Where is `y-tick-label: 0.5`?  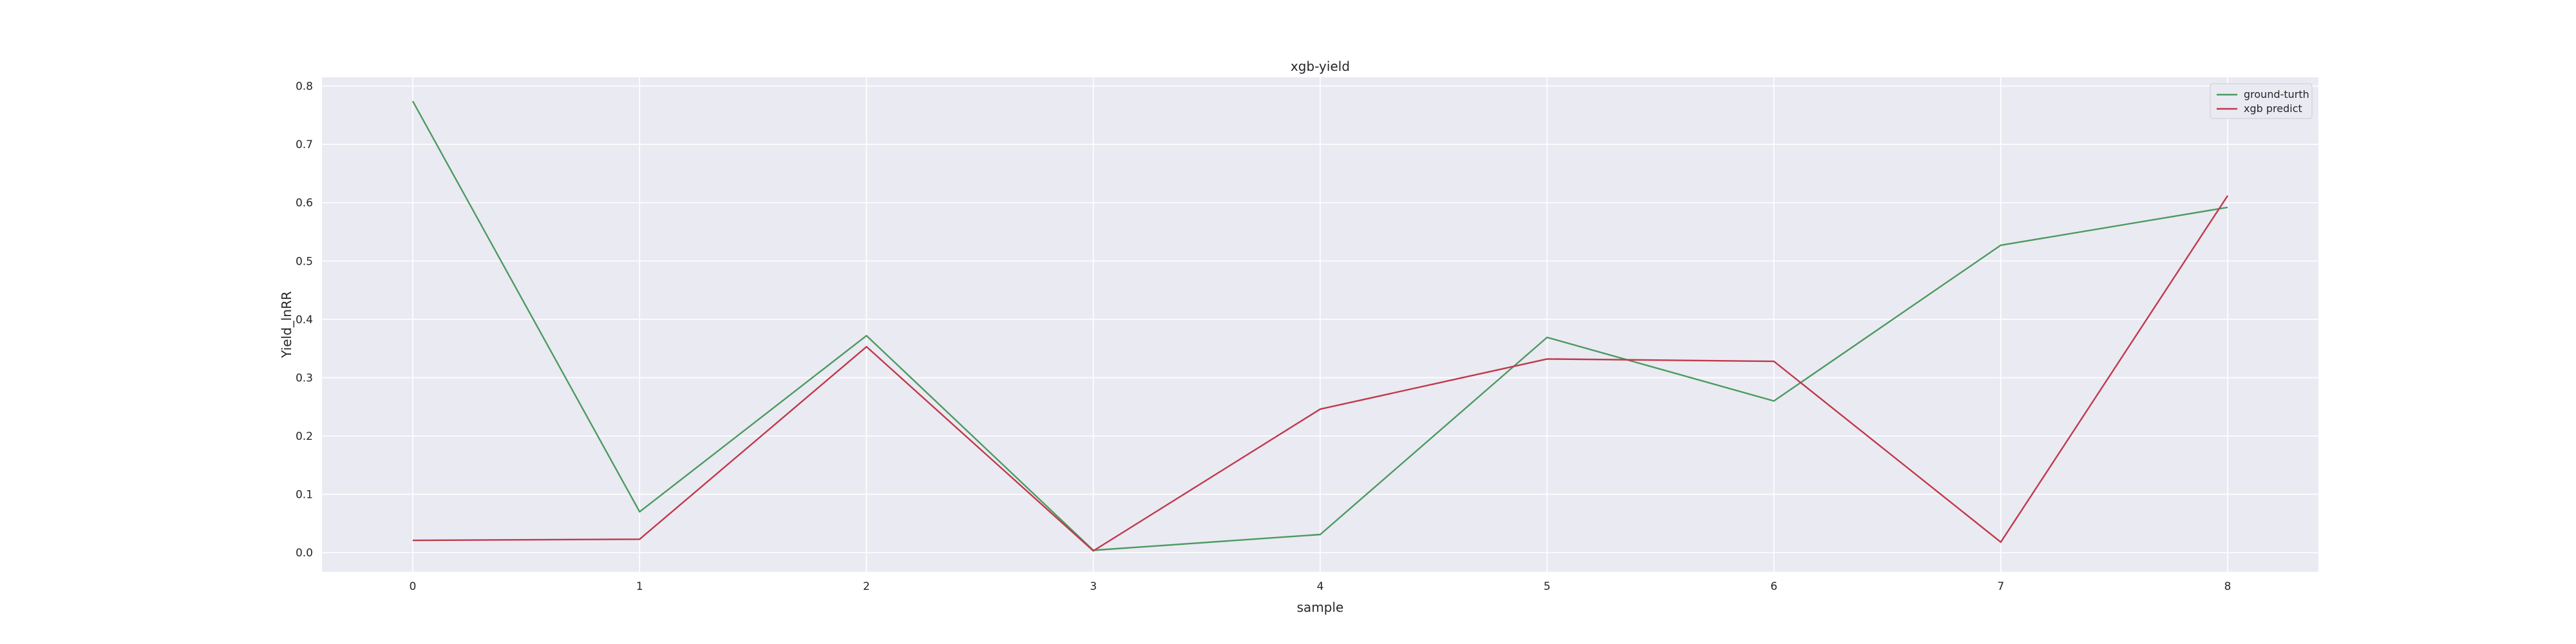 y-tick-label: 0.5 is located at coordinates (304, 261).